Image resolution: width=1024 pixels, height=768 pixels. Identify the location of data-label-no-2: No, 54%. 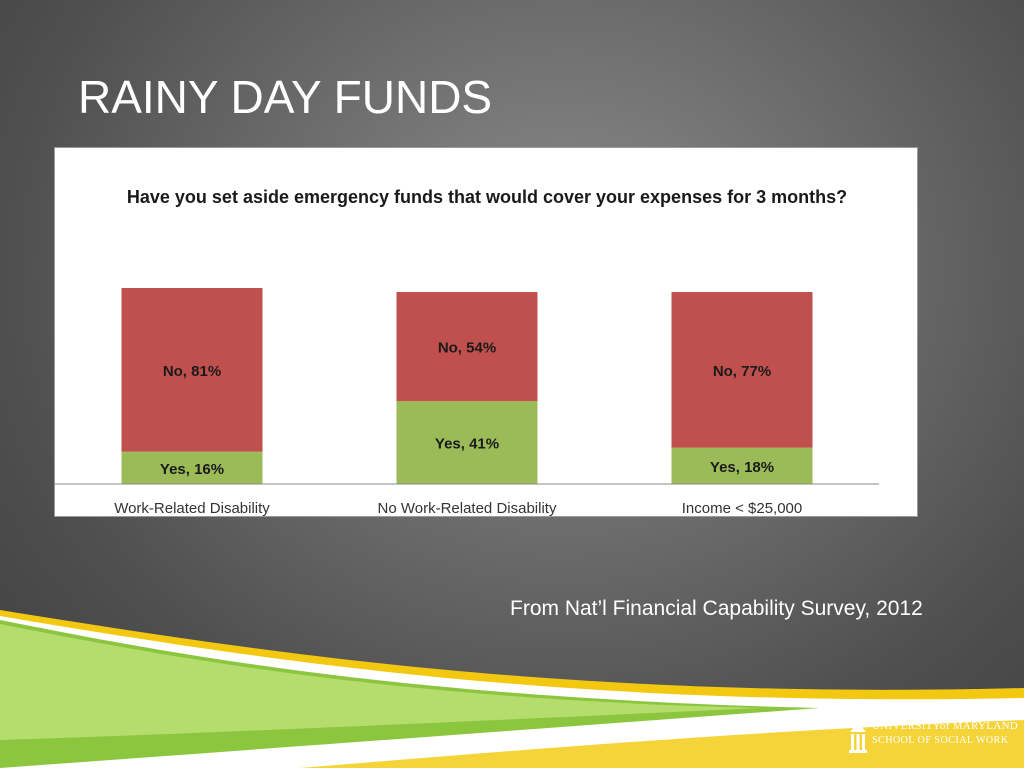
(467, 348).